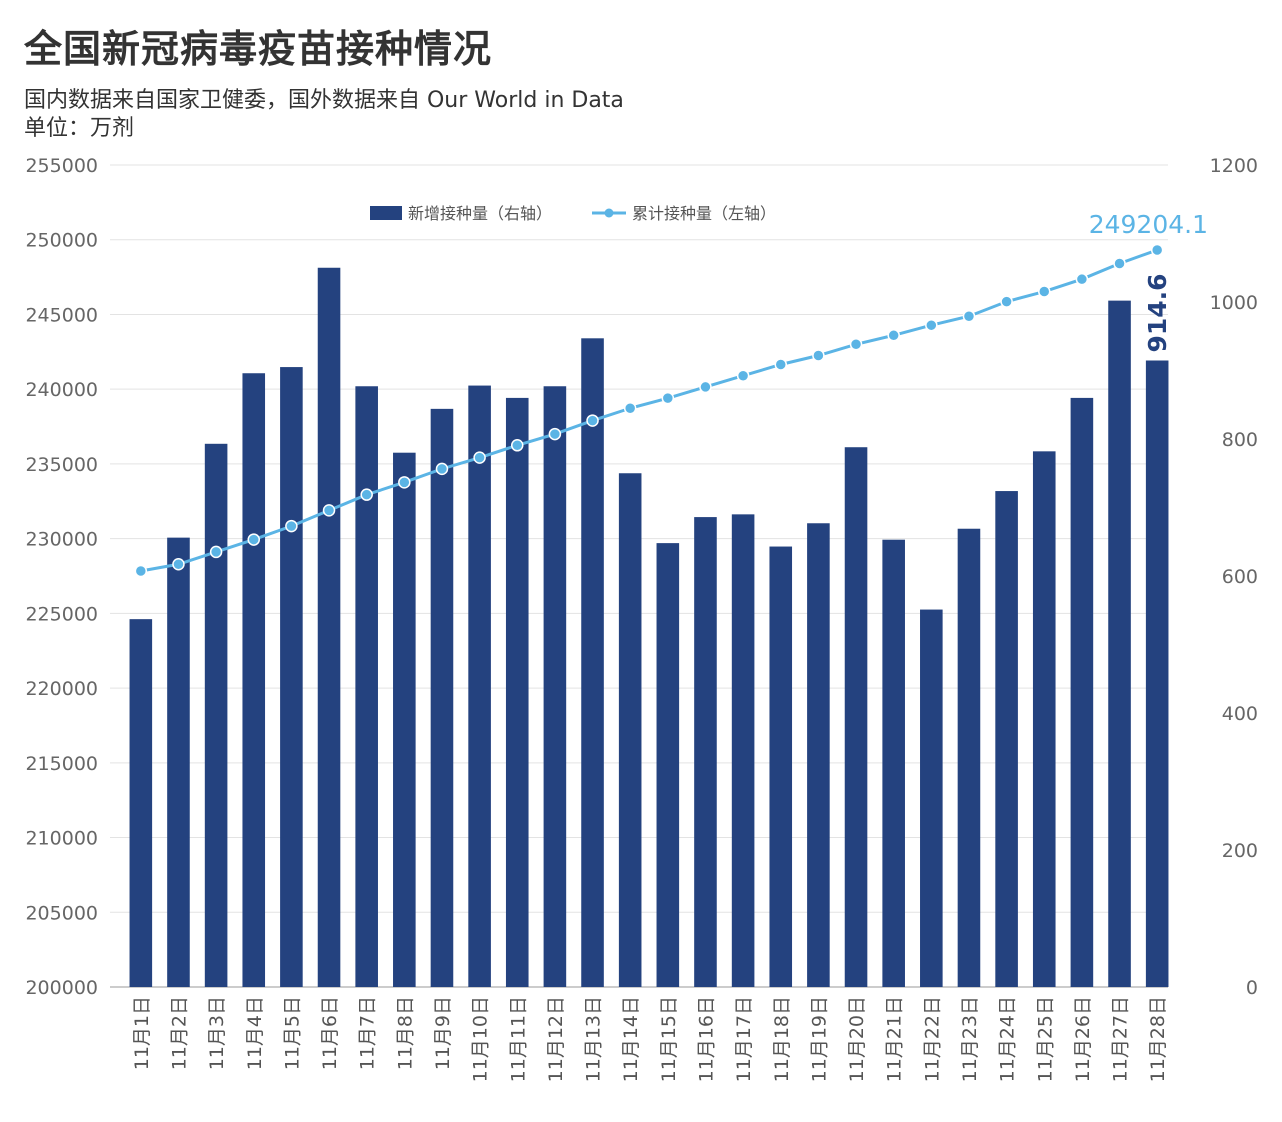 Image resolution: width=1282 pixels, height=1122 pixels. I want to click on left-tick-label: 250000, so click(61, 241).